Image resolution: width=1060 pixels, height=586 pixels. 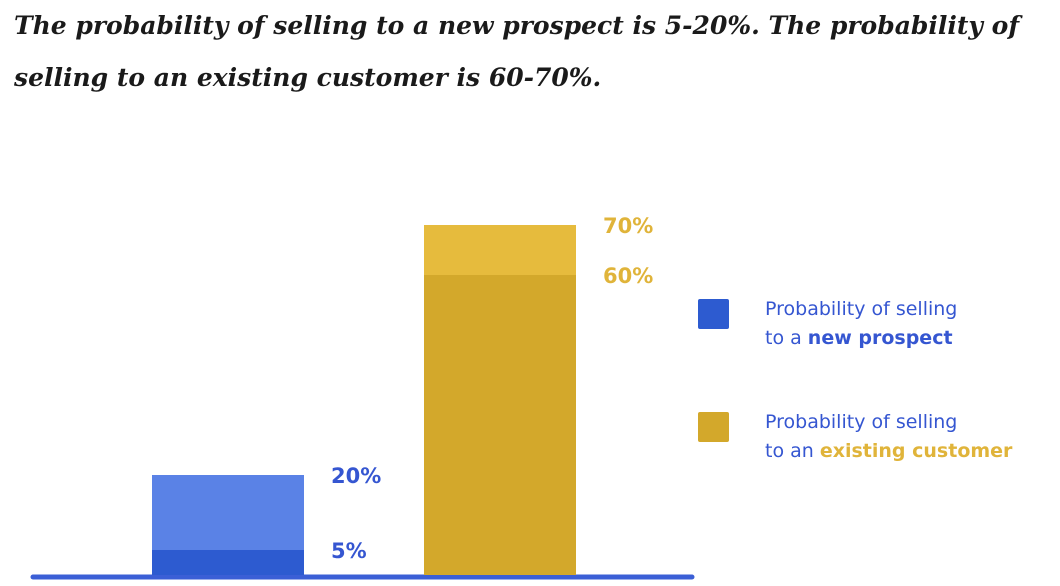 I want to click on bar-base-existing-customer, so click(x=500, y=425).